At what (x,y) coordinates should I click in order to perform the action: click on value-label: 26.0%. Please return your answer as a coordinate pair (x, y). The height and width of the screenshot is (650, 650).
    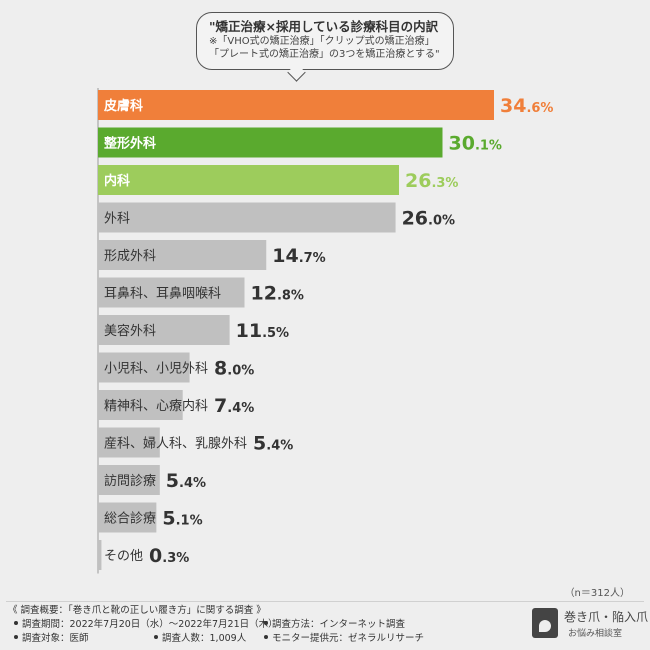
    Looking at the image, I should click on (428, 219).